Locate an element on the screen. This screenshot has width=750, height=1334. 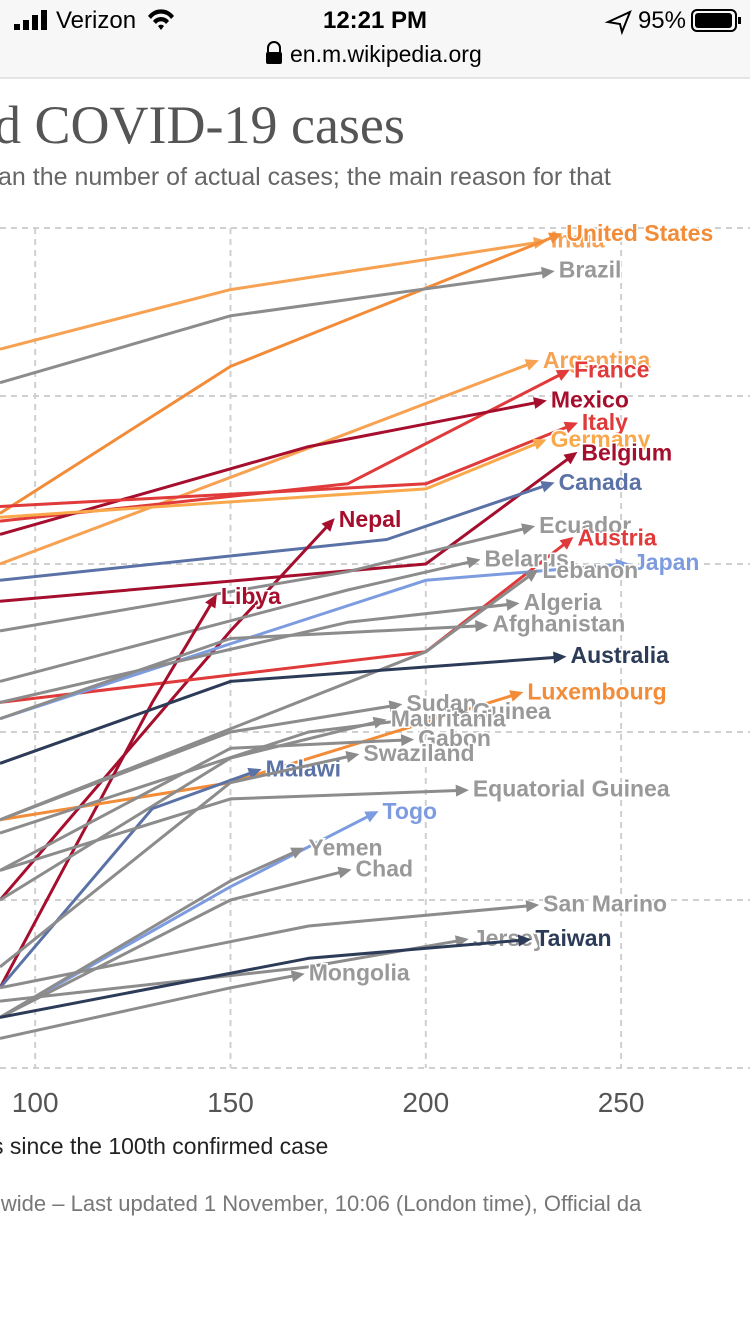
series-label: France is located at coordinates (611, 370).